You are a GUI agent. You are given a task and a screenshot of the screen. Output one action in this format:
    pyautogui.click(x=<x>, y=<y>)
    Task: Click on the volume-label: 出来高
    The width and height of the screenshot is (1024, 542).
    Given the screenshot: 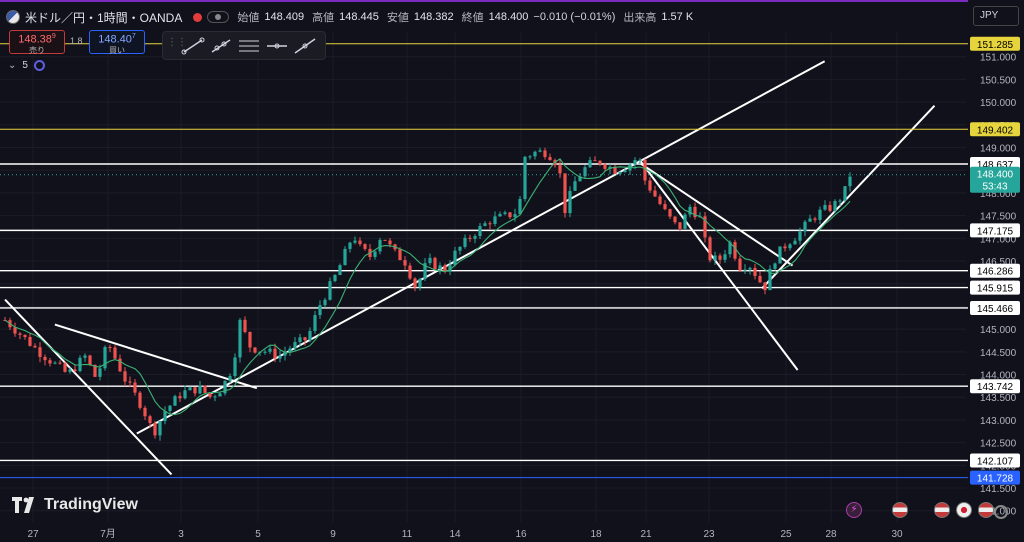 What is the action you would take?
    pyautogui.click(x=640, y=18)
    